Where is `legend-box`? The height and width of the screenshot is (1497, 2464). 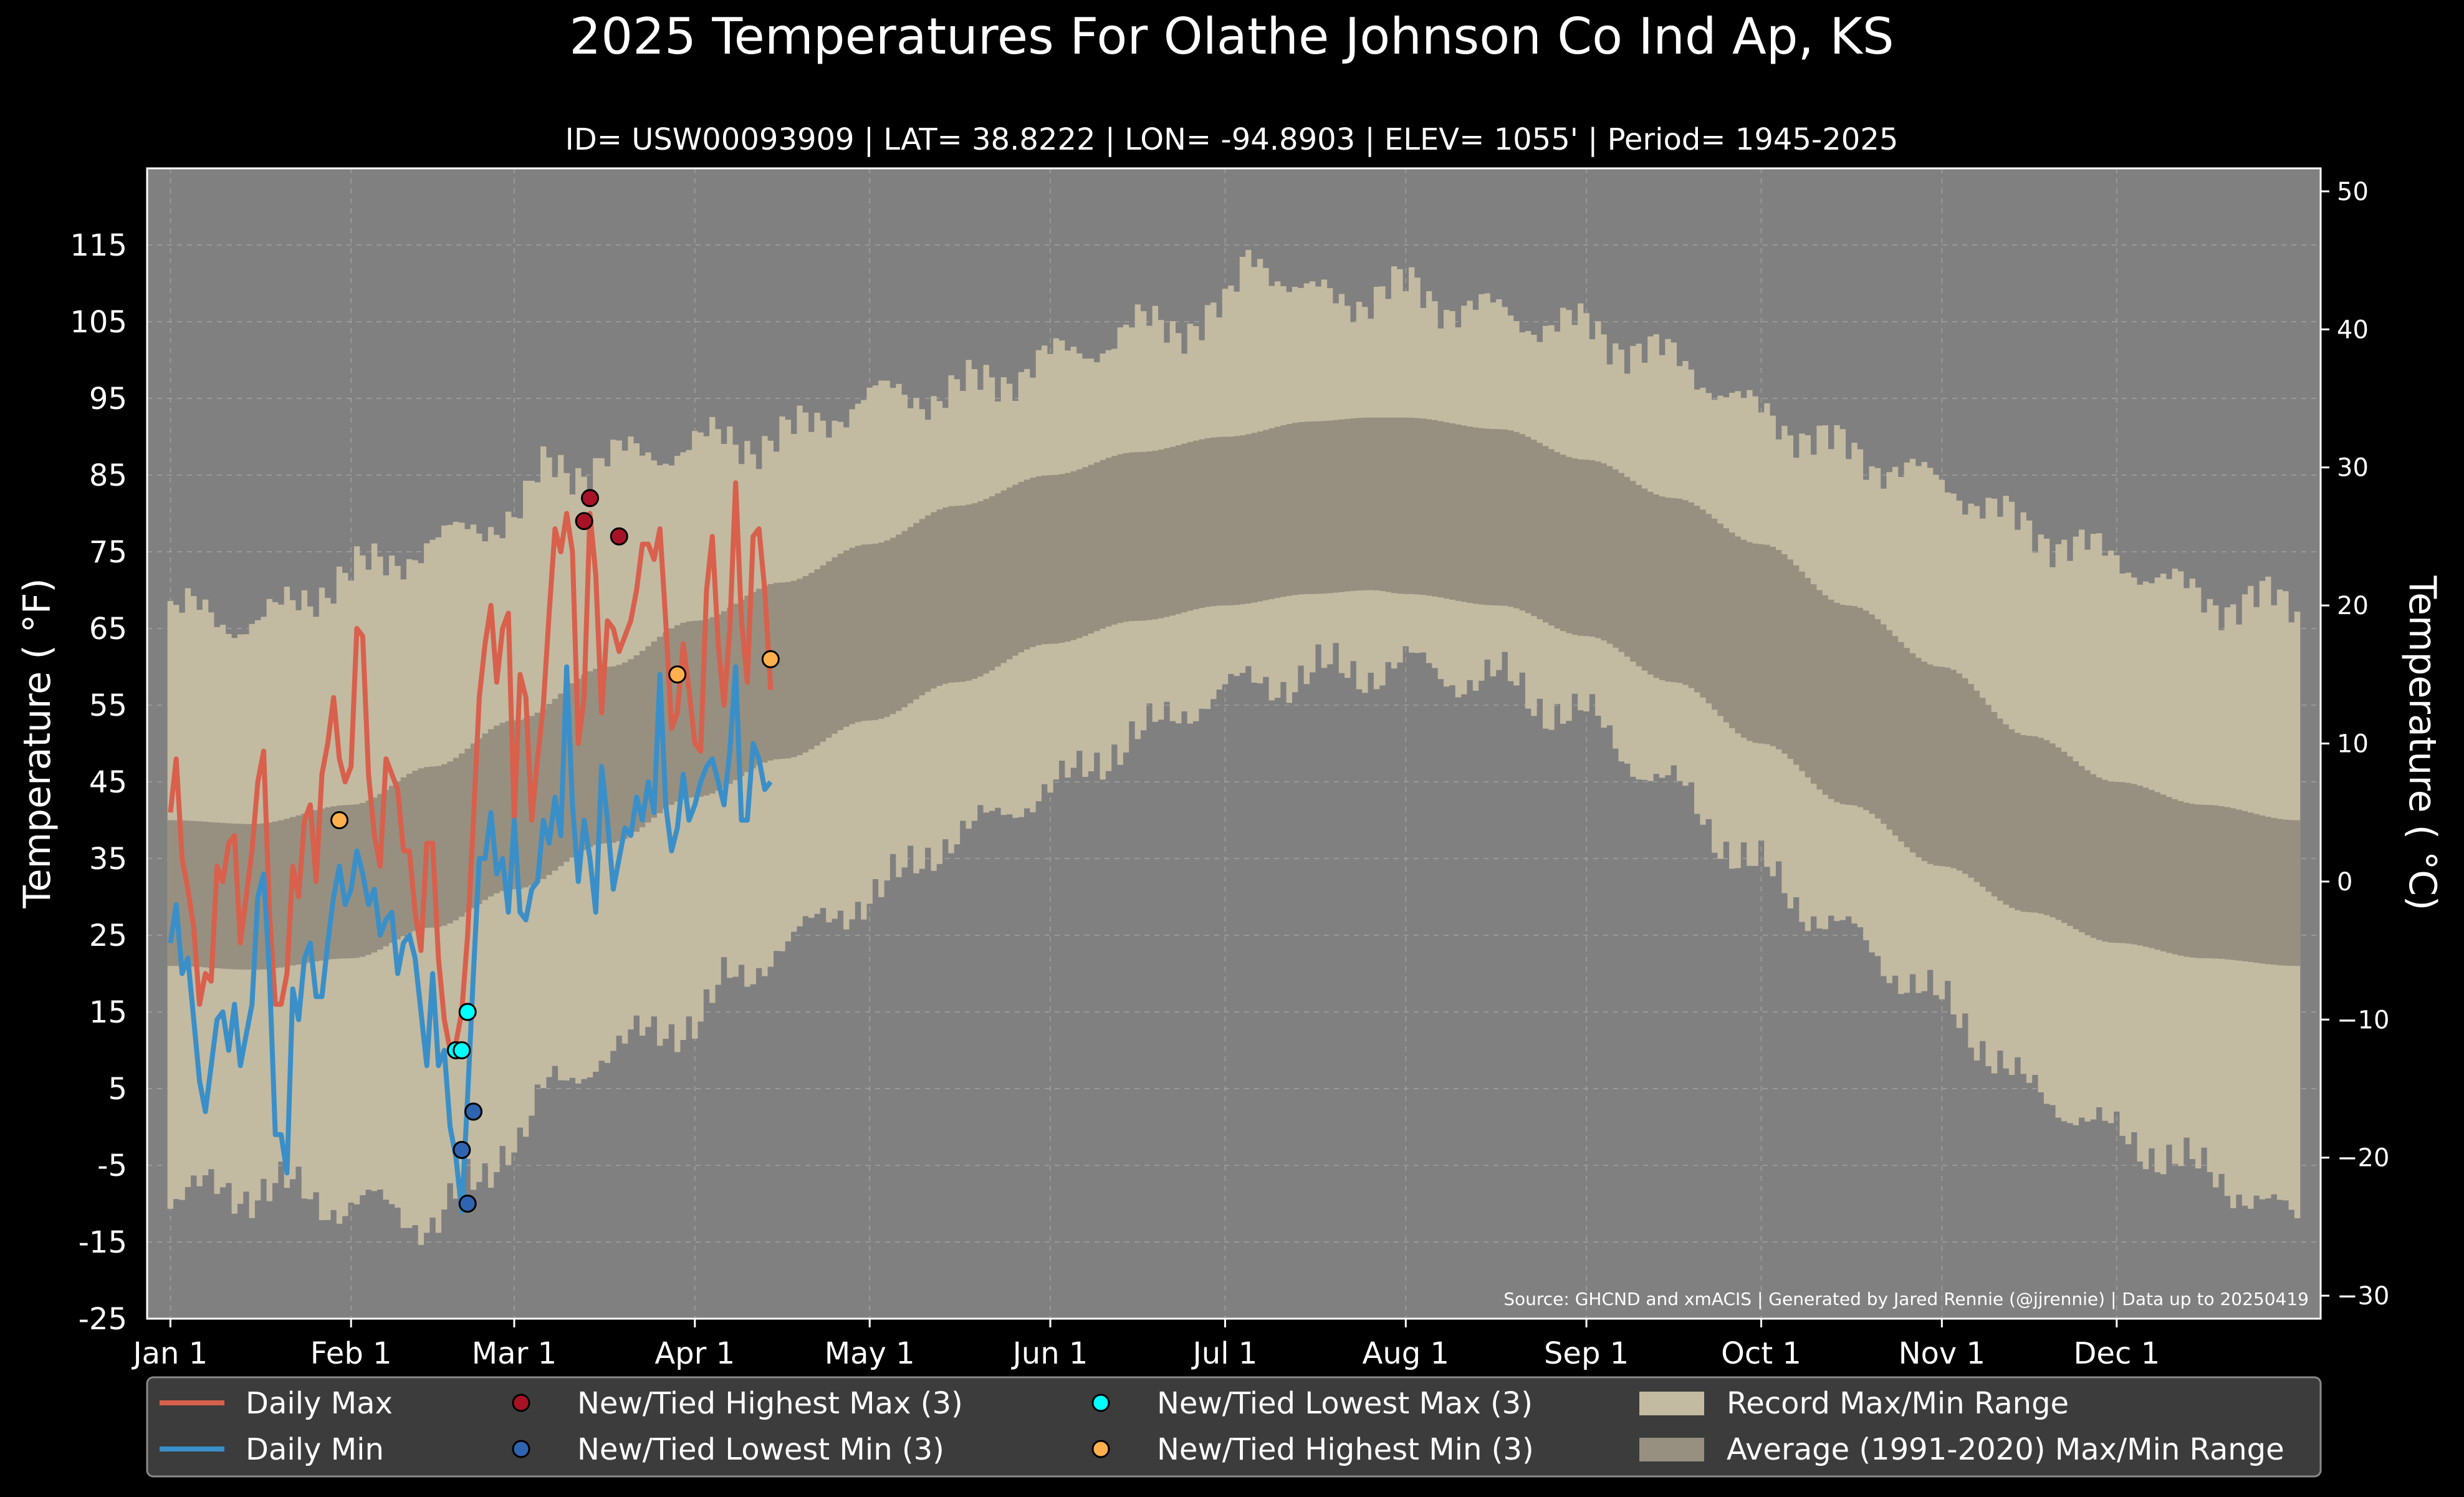 legend-box is located at coordinates (1234, 1427).